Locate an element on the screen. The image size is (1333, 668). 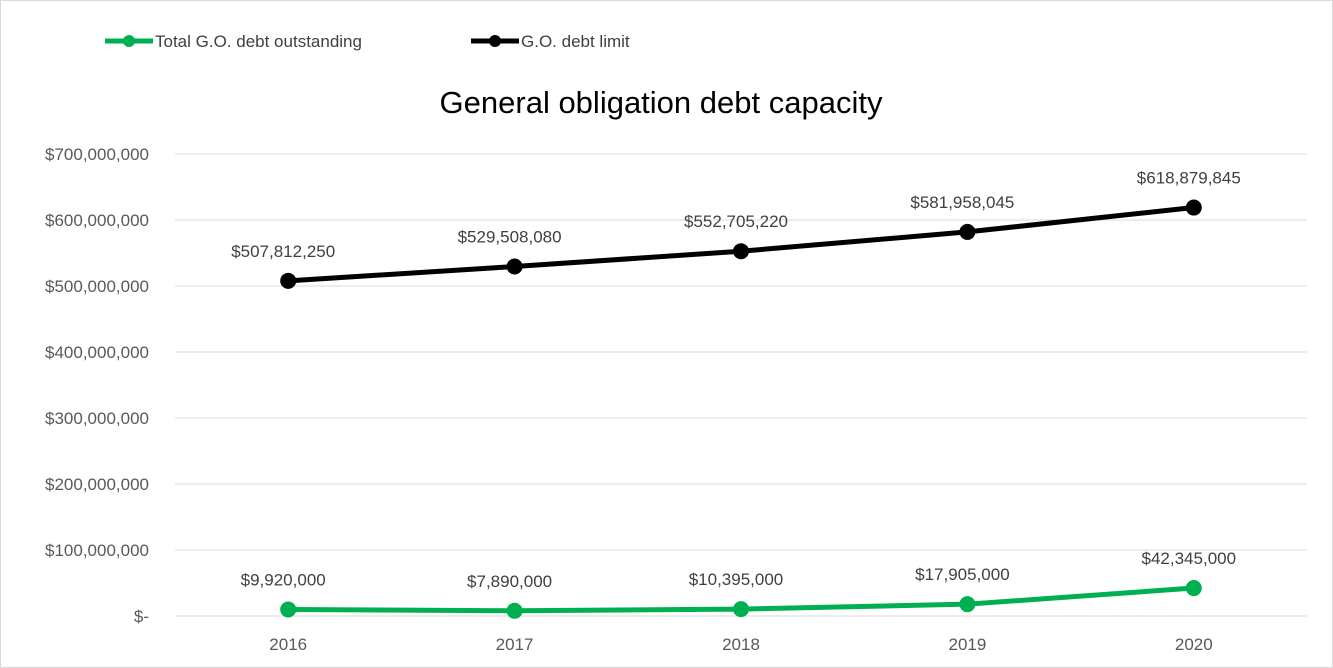
y-tick-label: $300,000,000 is located at coordinates (97, 418).